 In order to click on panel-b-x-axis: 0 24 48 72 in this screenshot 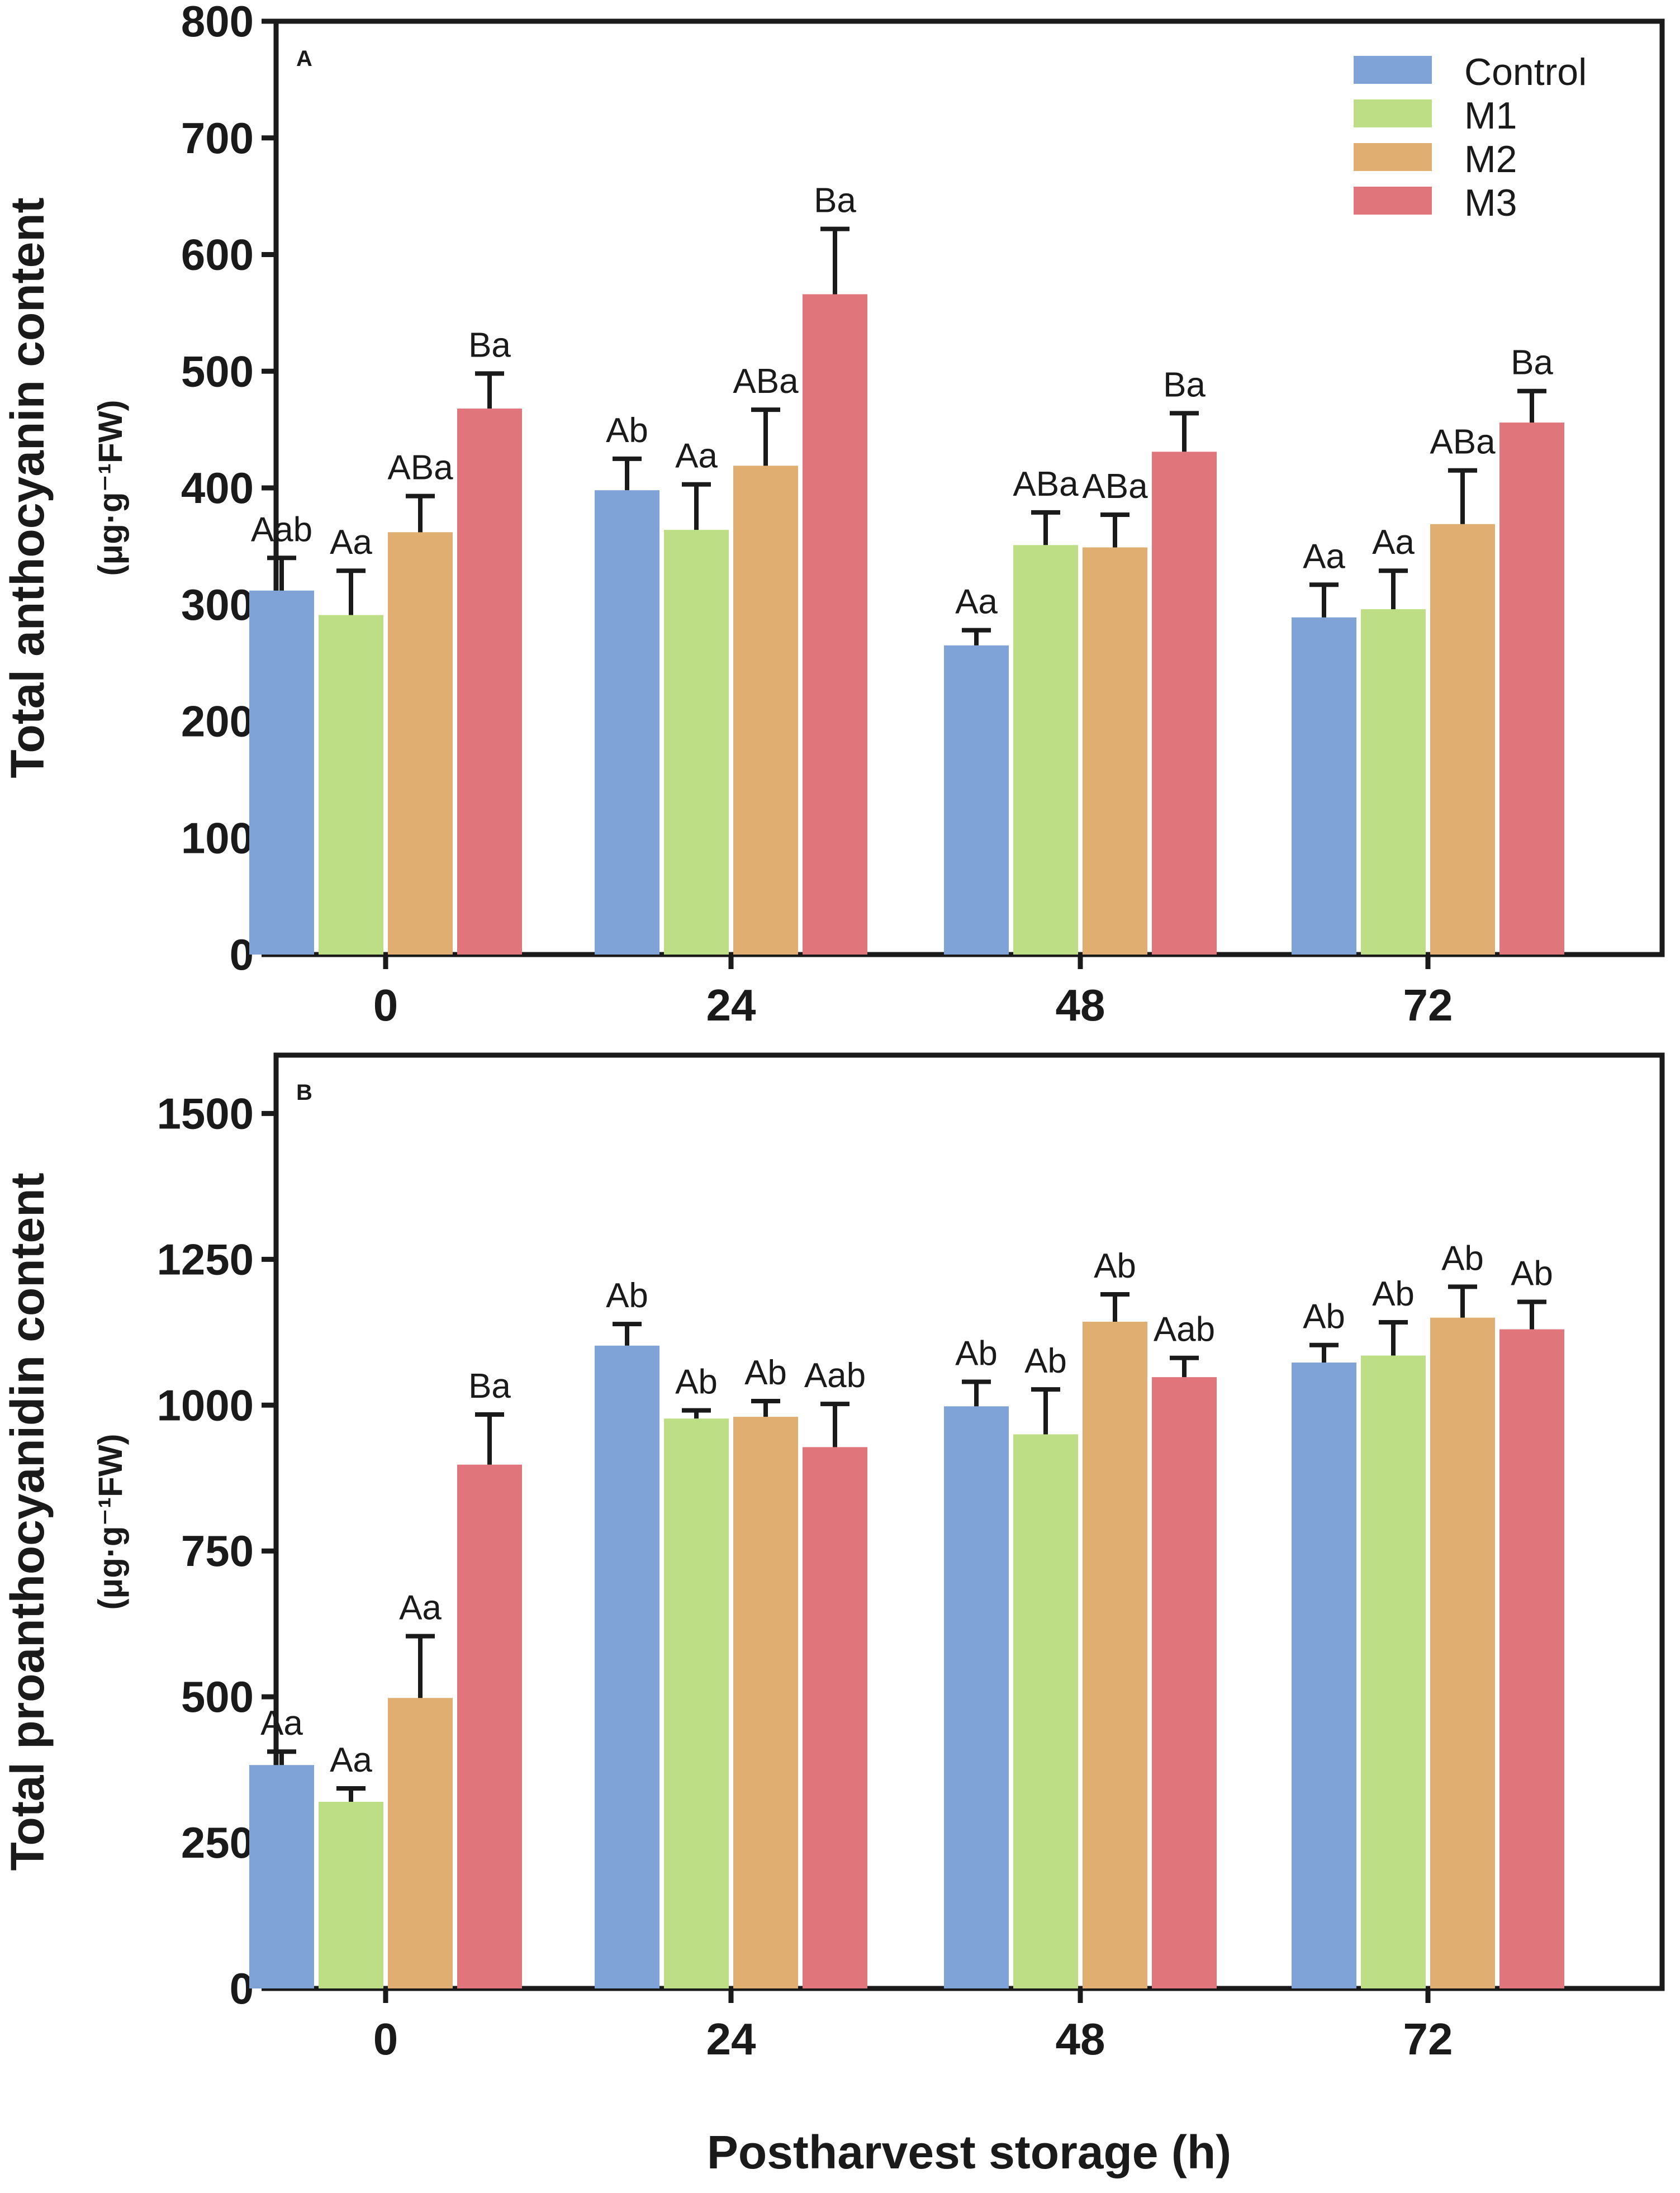, I will do `click(913, 2026)`.